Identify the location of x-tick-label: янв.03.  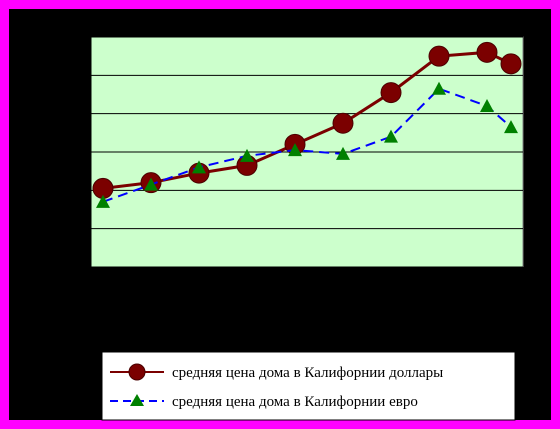
(294, 297).